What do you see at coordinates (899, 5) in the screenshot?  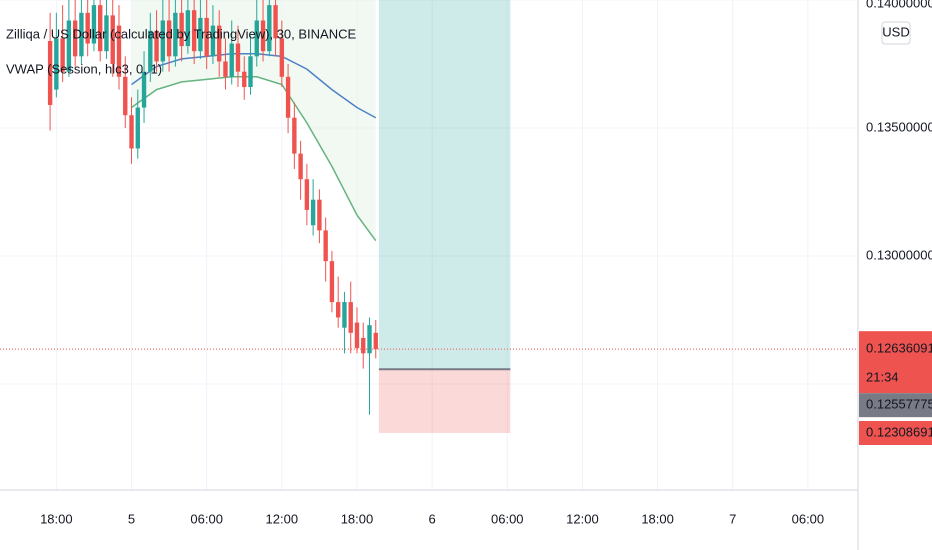 I see `y-tick-label: 0.14000000` at bounding box center [899, 5].